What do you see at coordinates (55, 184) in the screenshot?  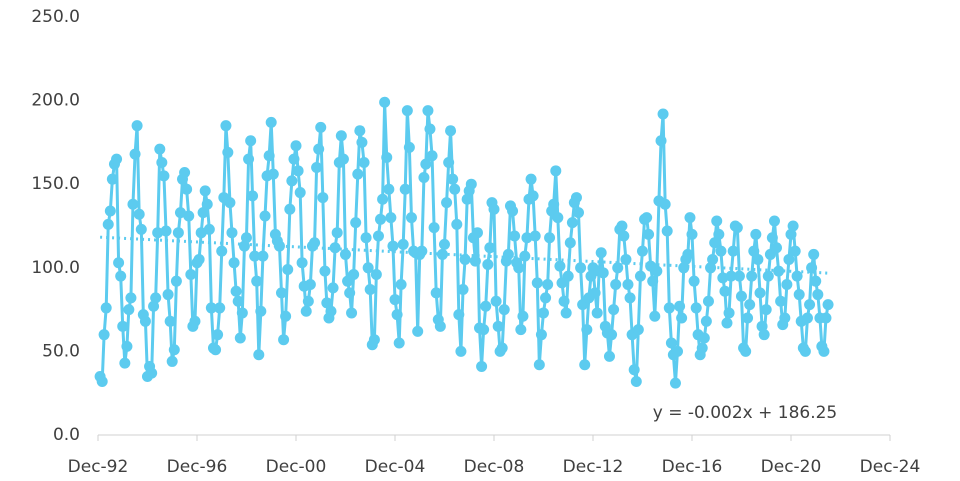 I see `y-tick-label: 150.0` at bounding box center [55, 184].